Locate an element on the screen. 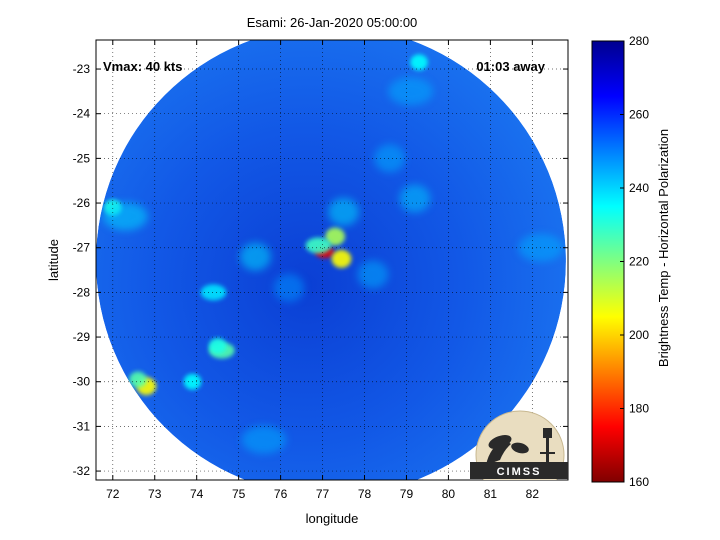  y-tick-label: -24 is located at coordinates (82, 114).